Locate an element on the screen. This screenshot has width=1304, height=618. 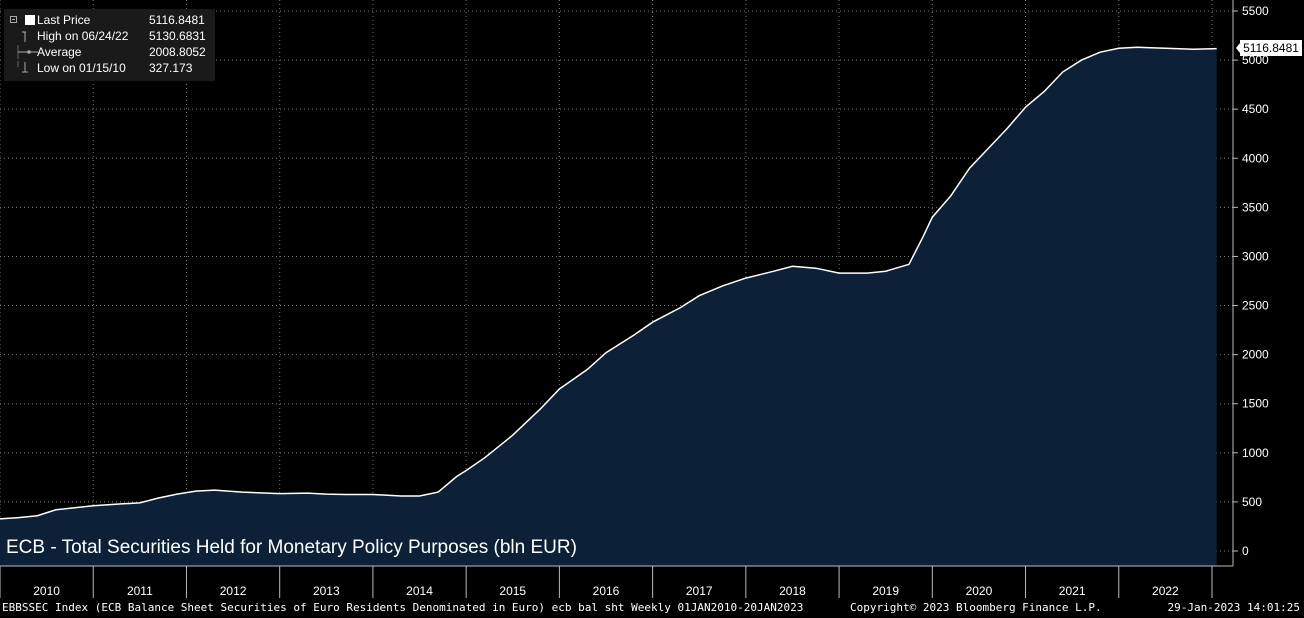
last-price-swatch is located at coordinates (30, 20).